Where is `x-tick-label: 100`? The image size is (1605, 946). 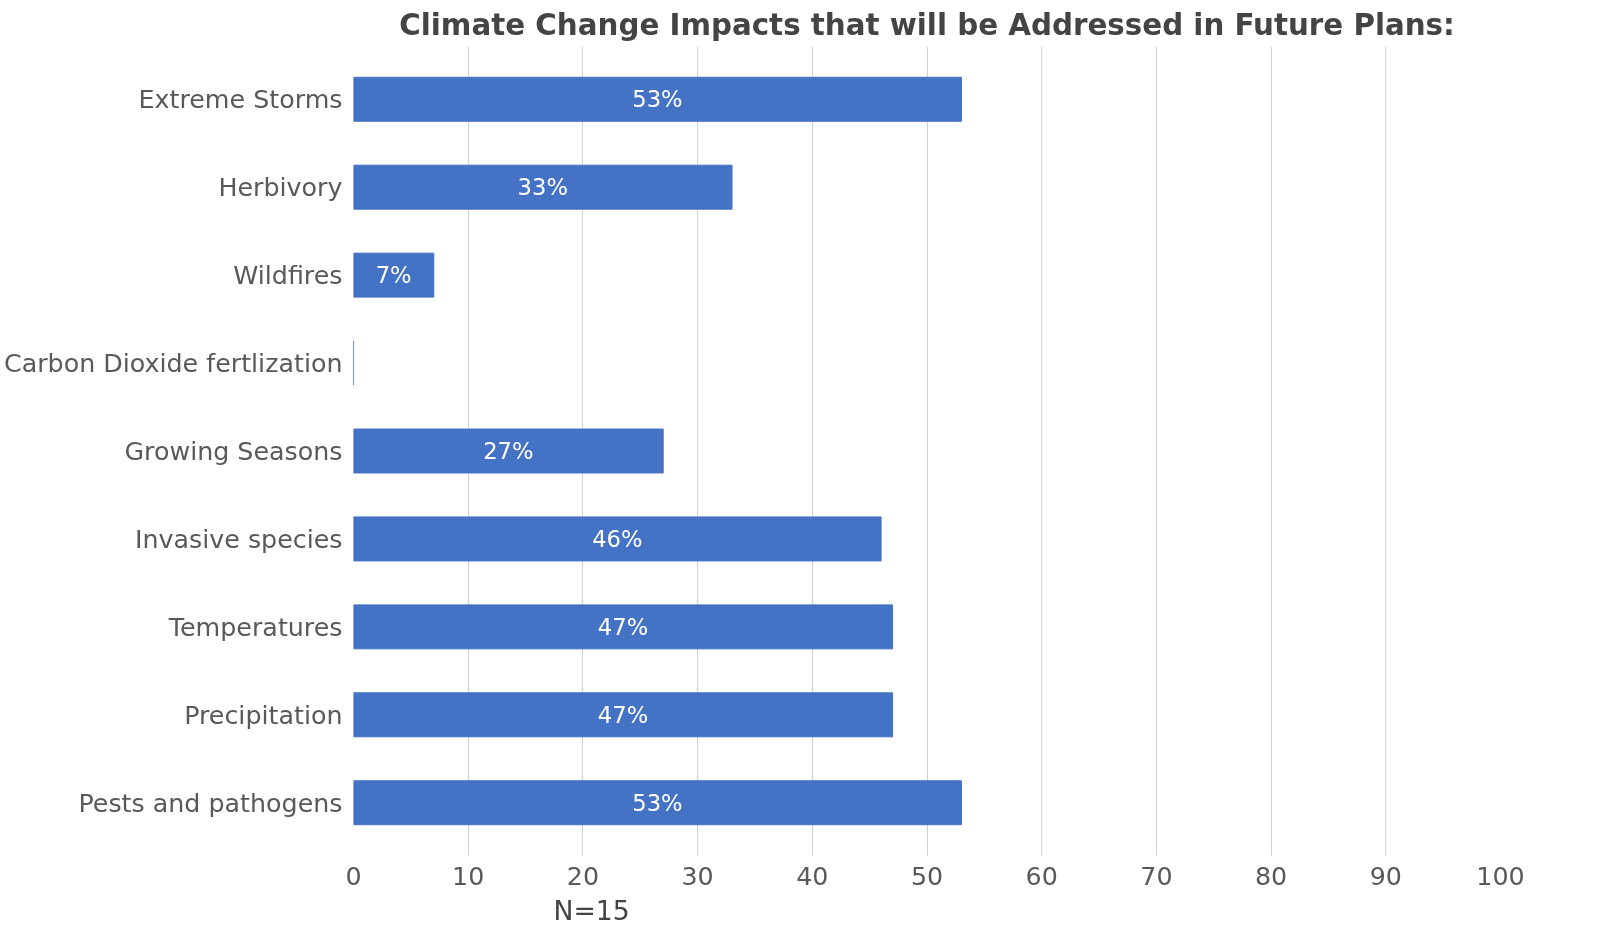 x-tick-label: 100 is located at coordinates (1500, 875).